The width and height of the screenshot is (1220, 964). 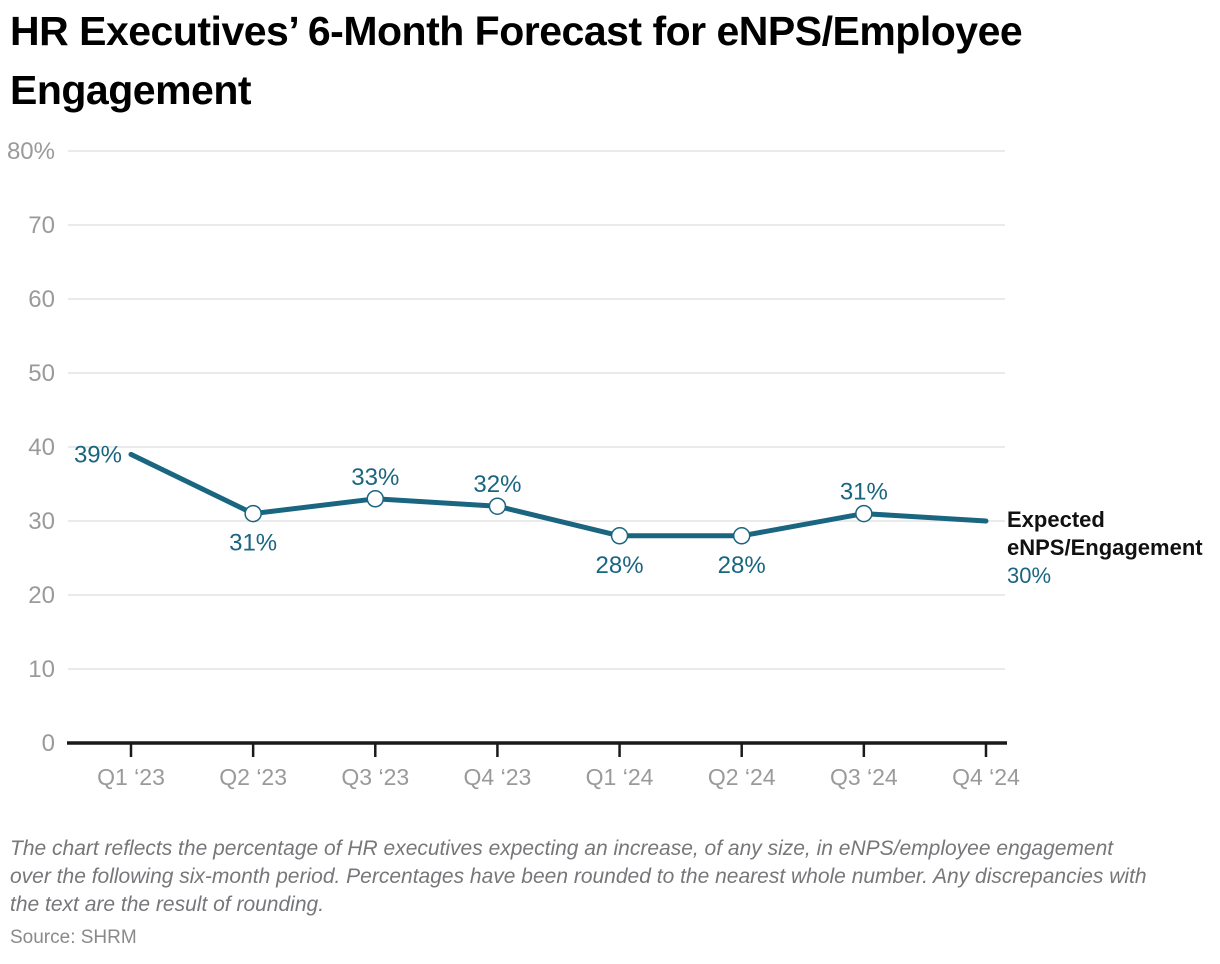 What do you see at coordinates (375, 777) in the screenshot?
I see `x-axis-tick-label: Q3 ‘23` at bounding box center [375, 777].